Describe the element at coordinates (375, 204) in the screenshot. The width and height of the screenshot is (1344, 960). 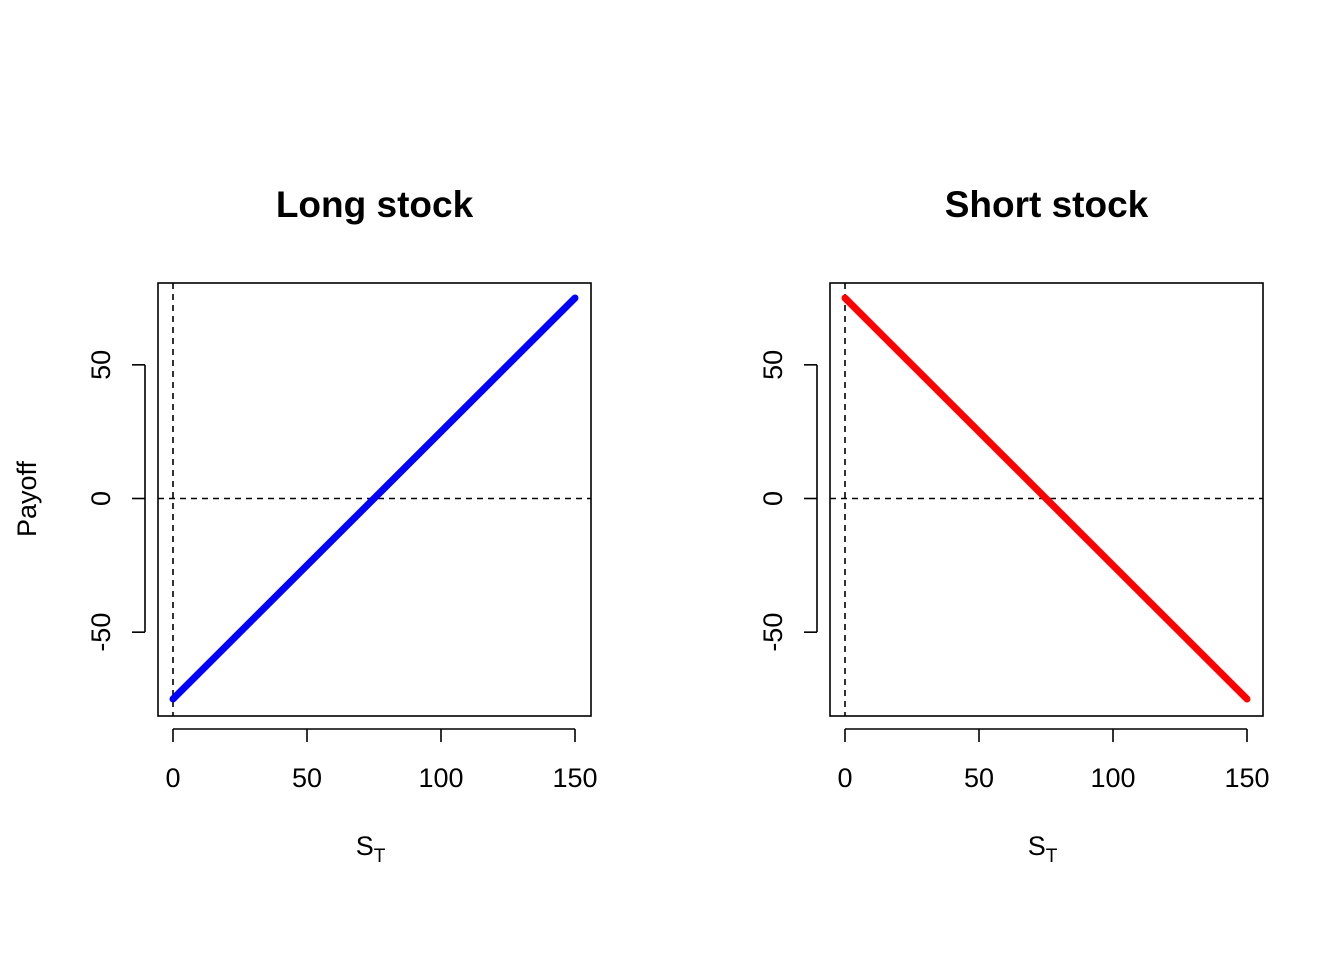
I see `chart-title: Long stock` at that location.